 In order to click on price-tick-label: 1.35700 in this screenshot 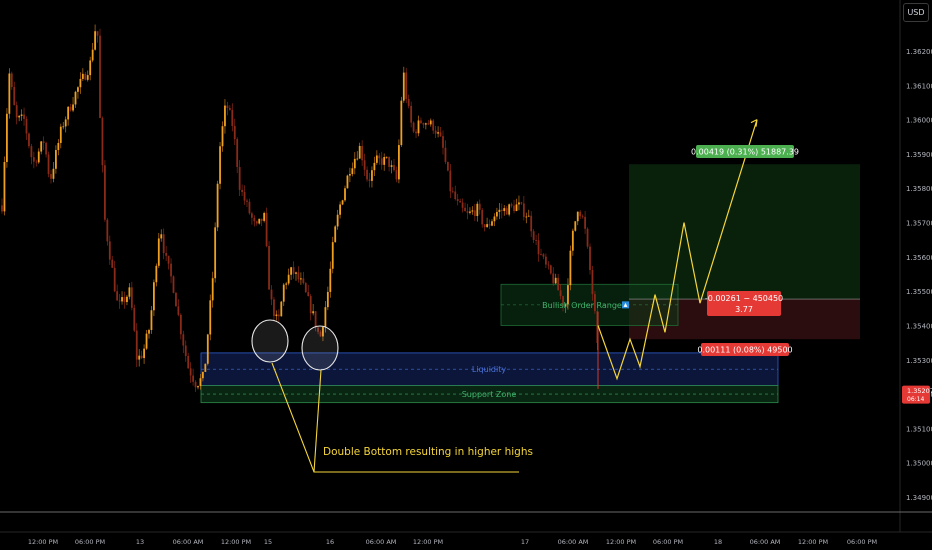, I will do `click(919, 224)`.